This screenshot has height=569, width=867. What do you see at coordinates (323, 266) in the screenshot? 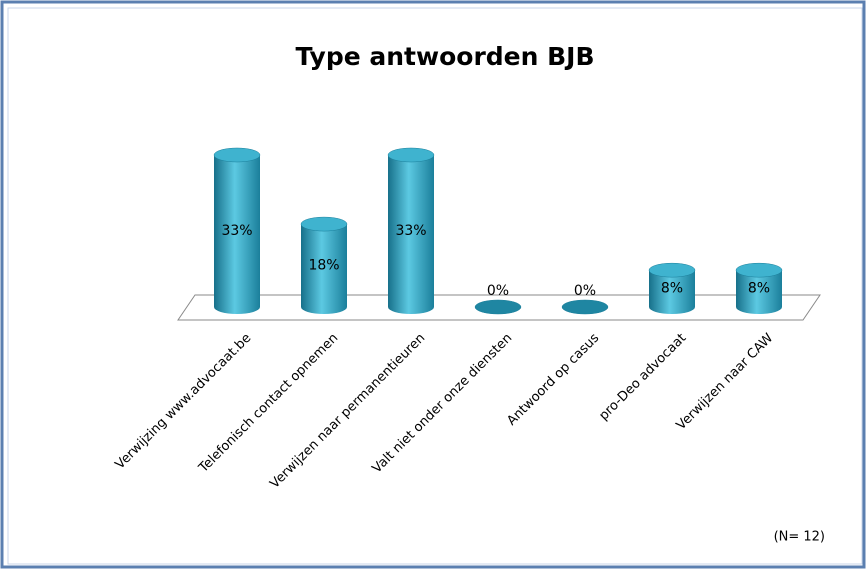
I see `data-label: 18%` at bounding box center [323, 266].